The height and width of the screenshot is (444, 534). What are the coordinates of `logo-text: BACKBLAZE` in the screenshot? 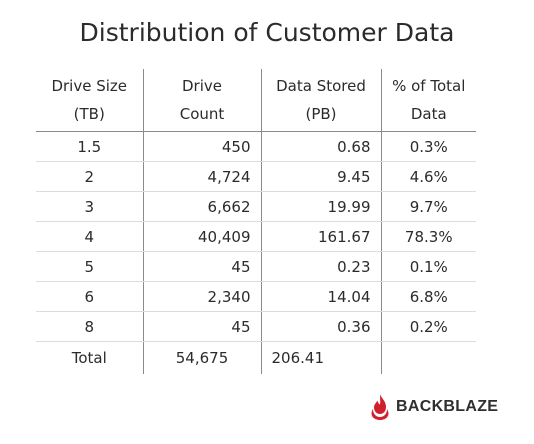 It's located at (447, 406).